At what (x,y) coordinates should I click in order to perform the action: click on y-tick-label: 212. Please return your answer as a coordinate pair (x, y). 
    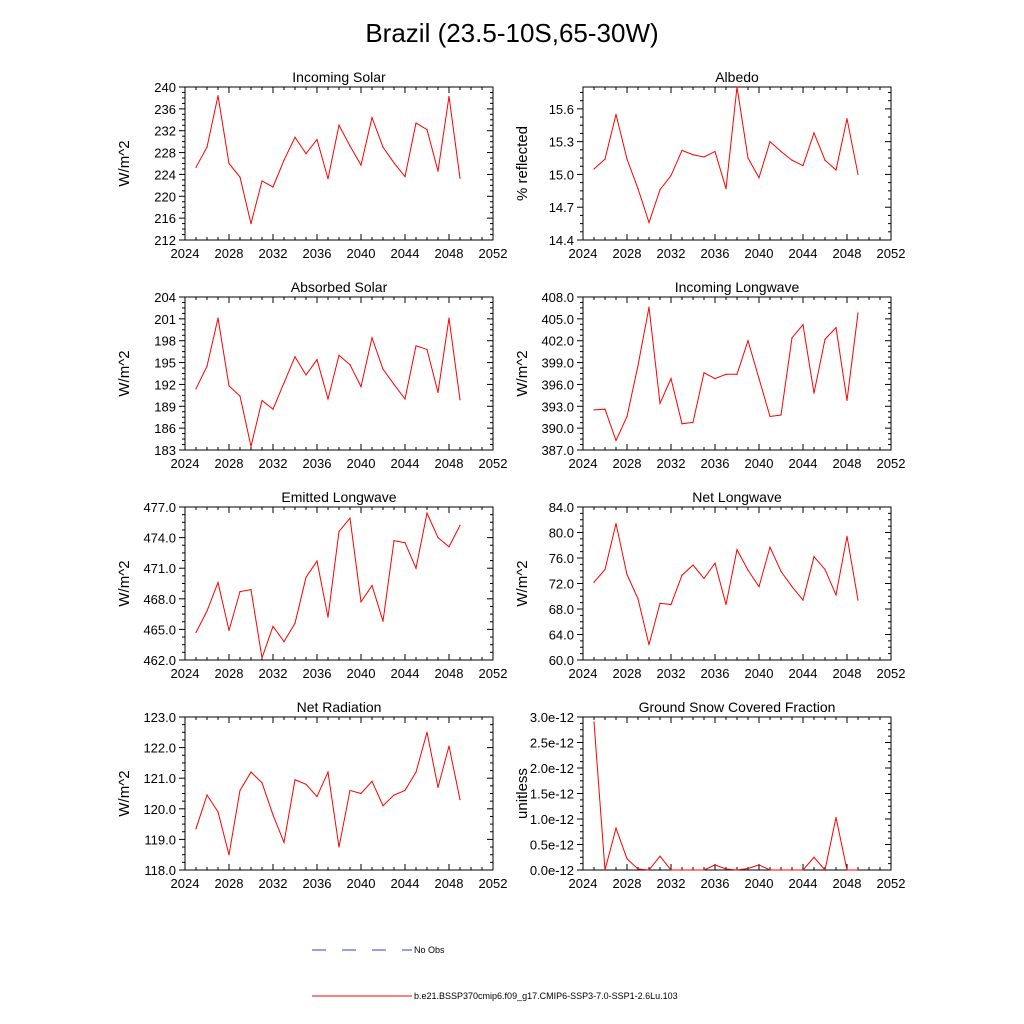
    Looking at the image, I should click on (165, 240).